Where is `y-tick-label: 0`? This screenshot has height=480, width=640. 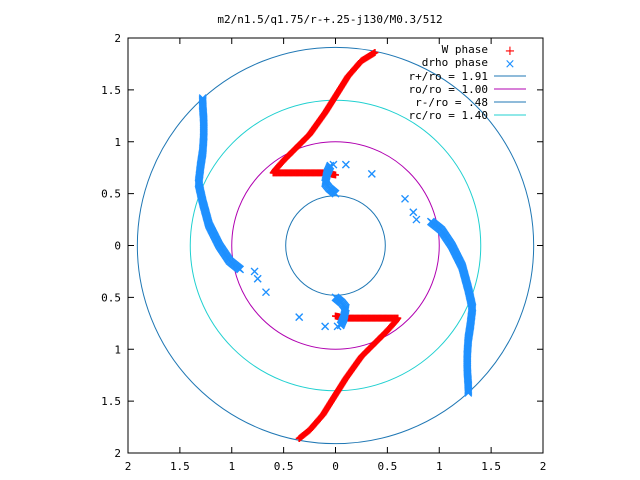
y-tick-label: 0 is located at coordinates (117, 246).